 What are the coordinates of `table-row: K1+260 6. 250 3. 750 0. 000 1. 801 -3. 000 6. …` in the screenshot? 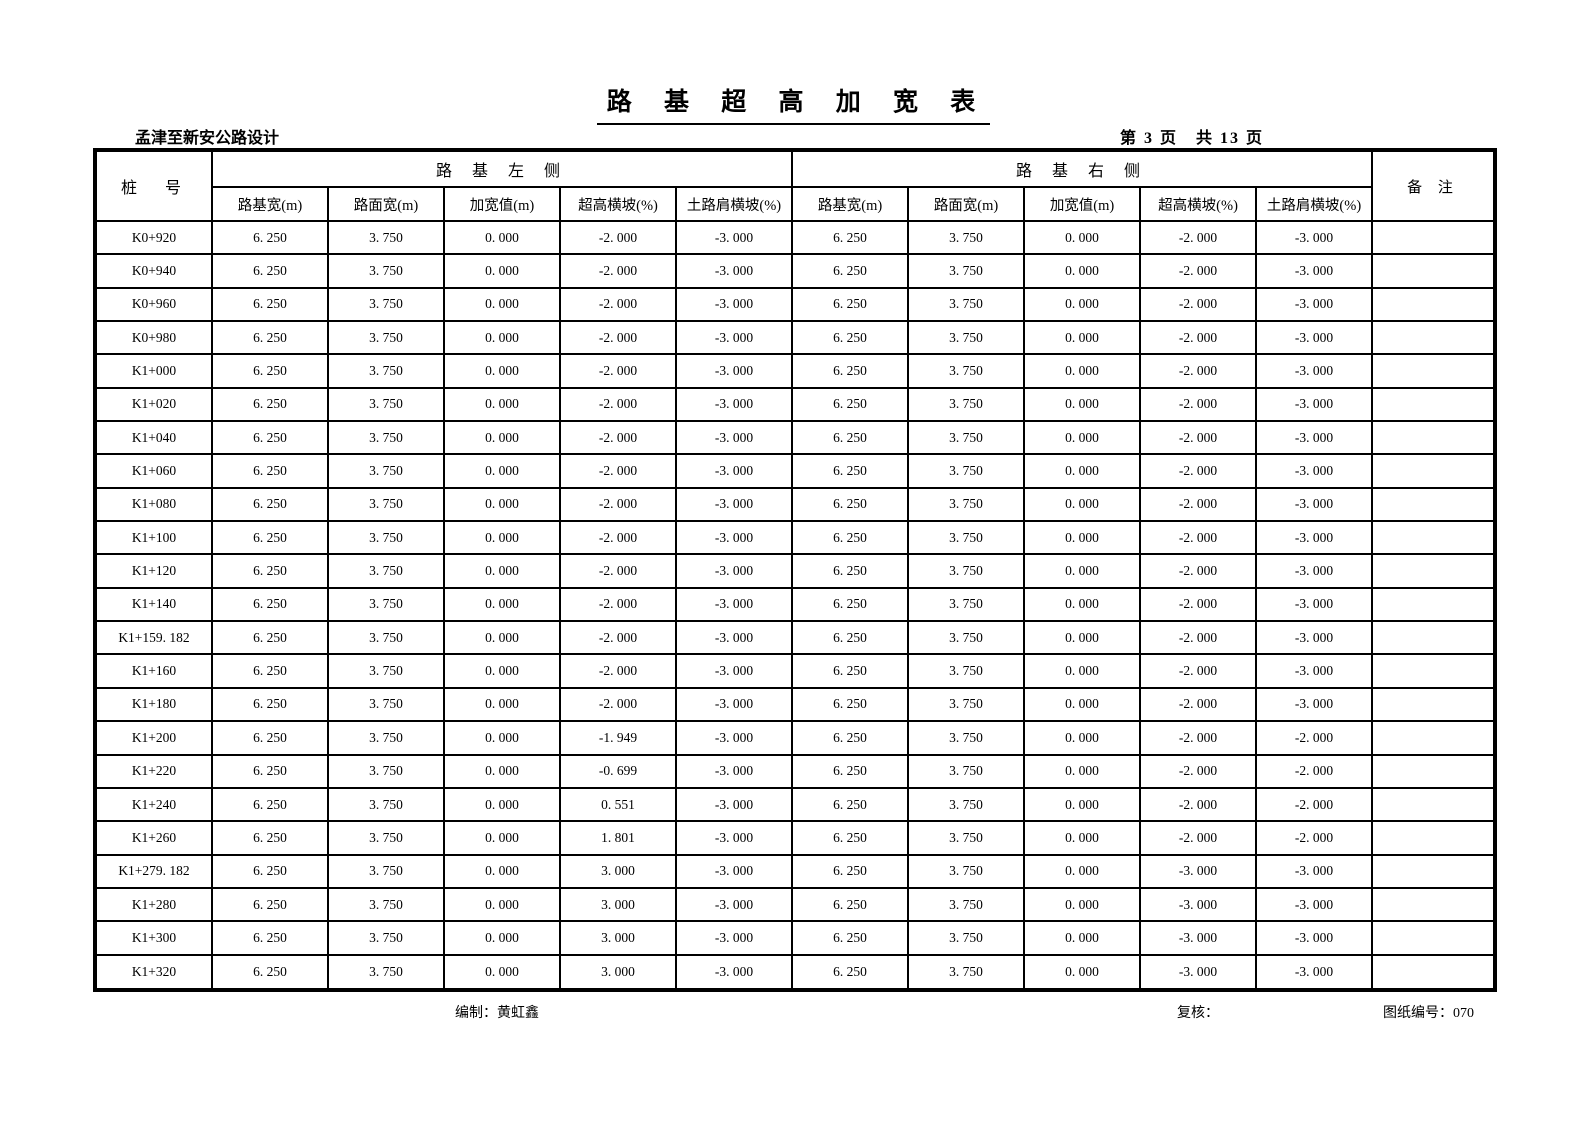 It's located at (795, 838).